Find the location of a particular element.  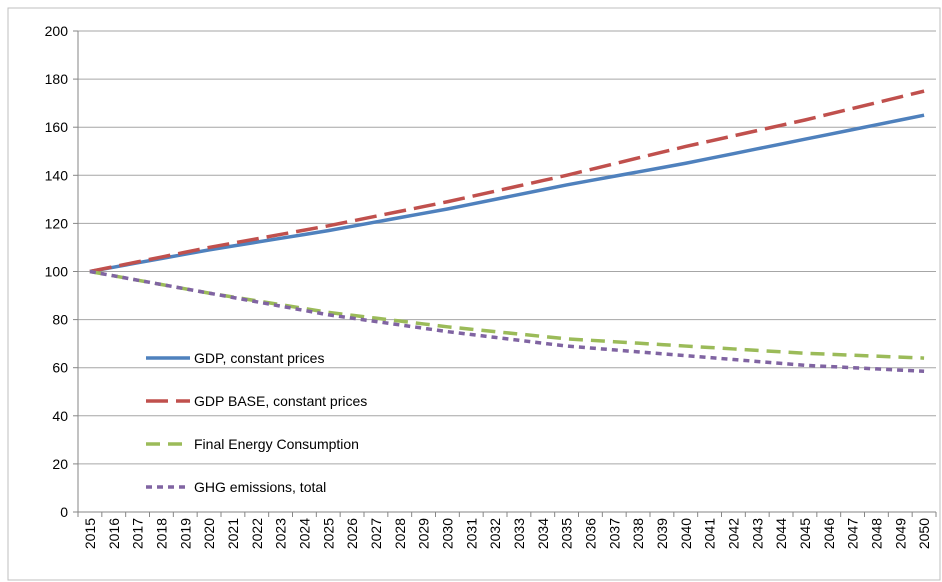

x-tick-label: 2028 is located at coordinates (400, 533).